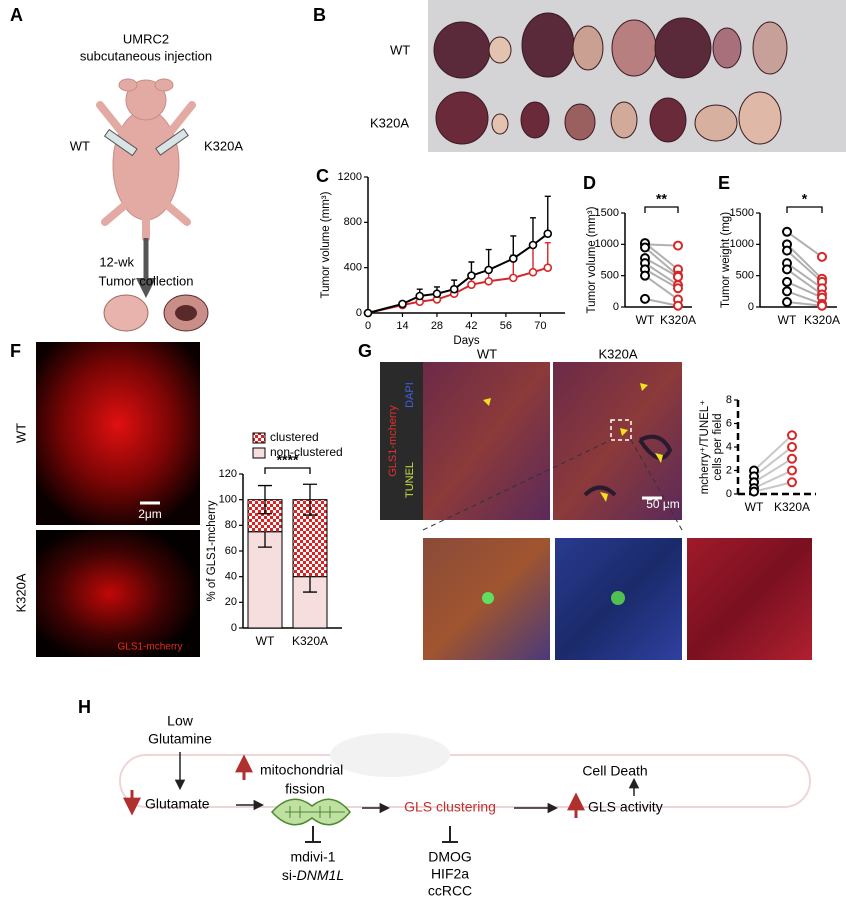 The image size is (846, 900). What do you see at coordinates (450, 807) in the screenshot?
I see `clustering: GLS clustering` at bounding box center [450, 807].